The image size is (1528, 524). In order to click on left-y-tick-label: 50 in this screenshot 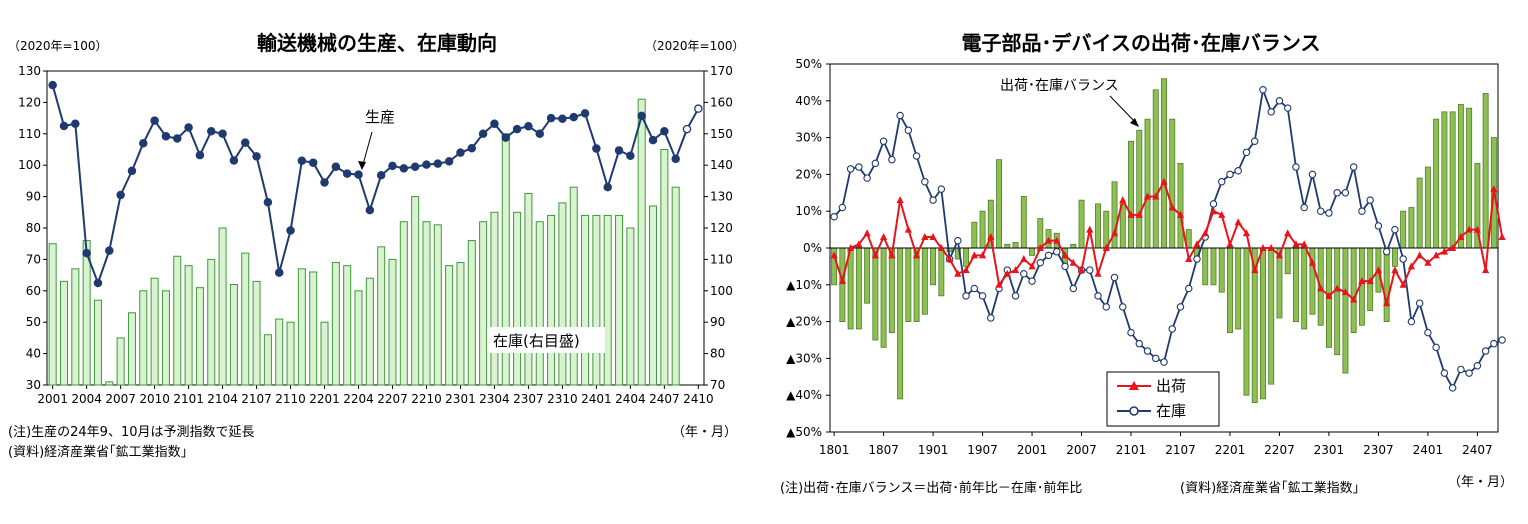, I will do `click(33, 322)`.